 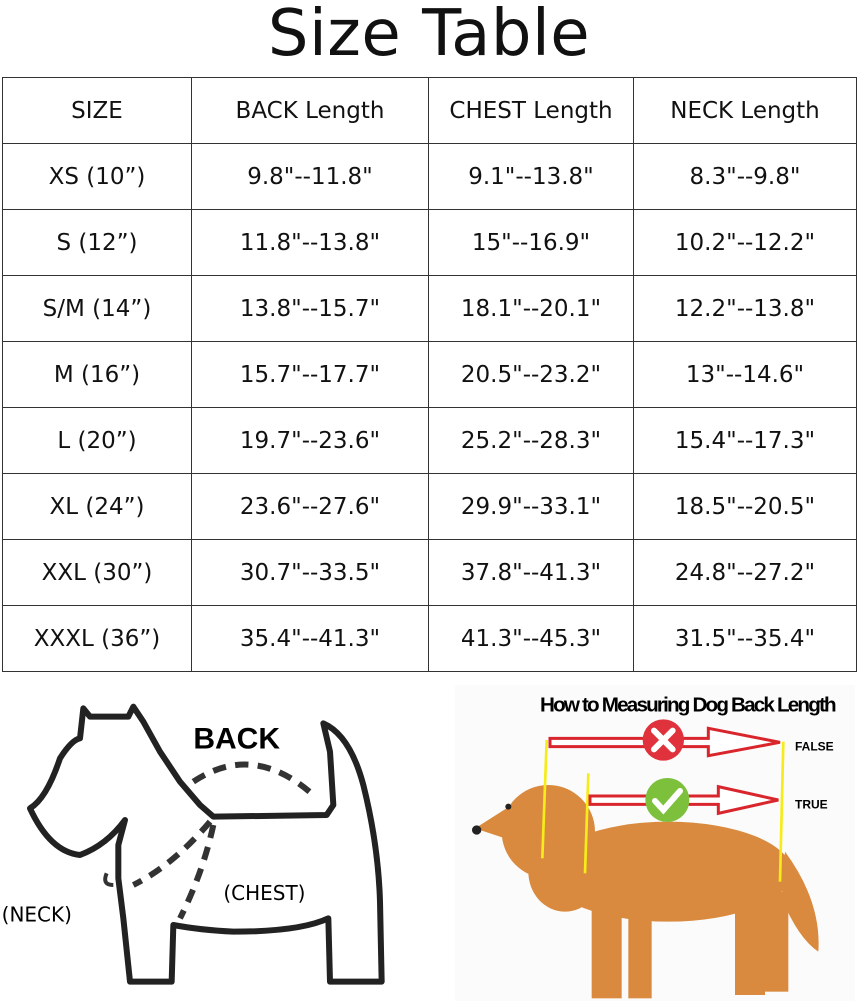 I want to click on column-header: BACK Length, so click(x=310, y=110).